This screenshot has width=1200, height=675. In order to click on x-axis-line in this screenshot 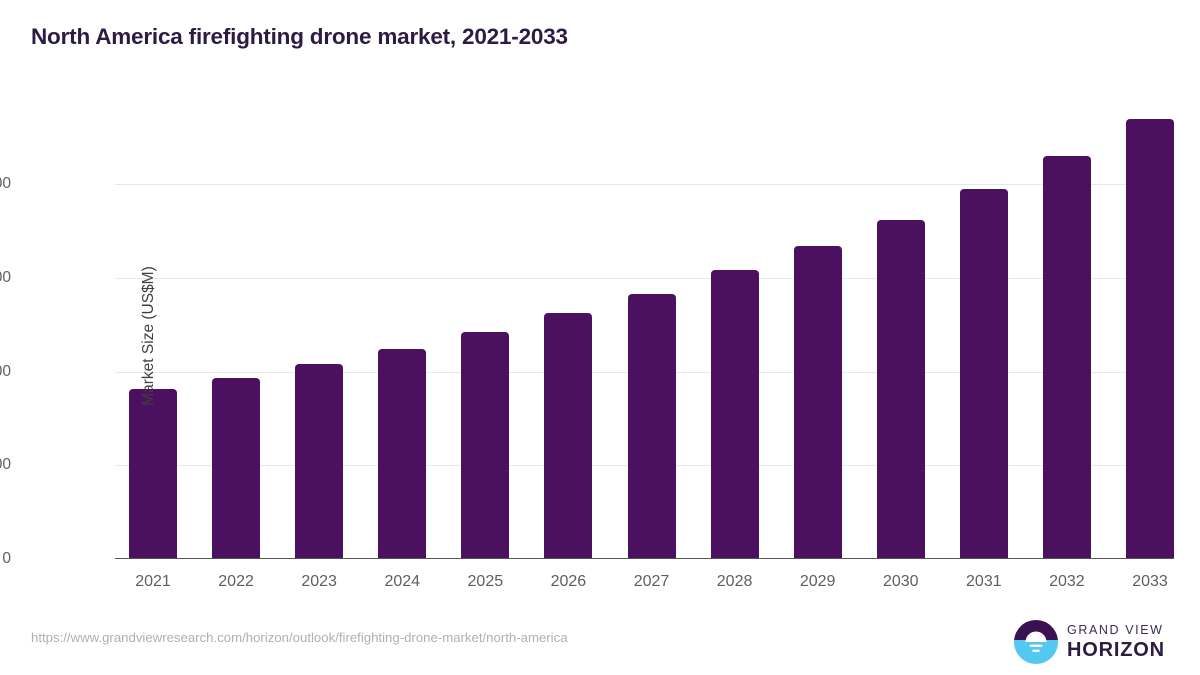, I will do `click(644, 559)`.